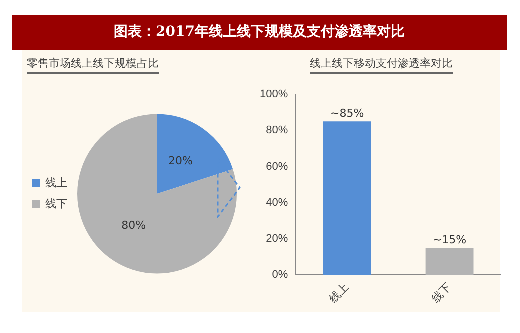 The image size is (520, 333). What do you see at coordinates (277, 130) in the screenshot?
I see `y-tick-label: 80%` at bounding box center [277, 130].